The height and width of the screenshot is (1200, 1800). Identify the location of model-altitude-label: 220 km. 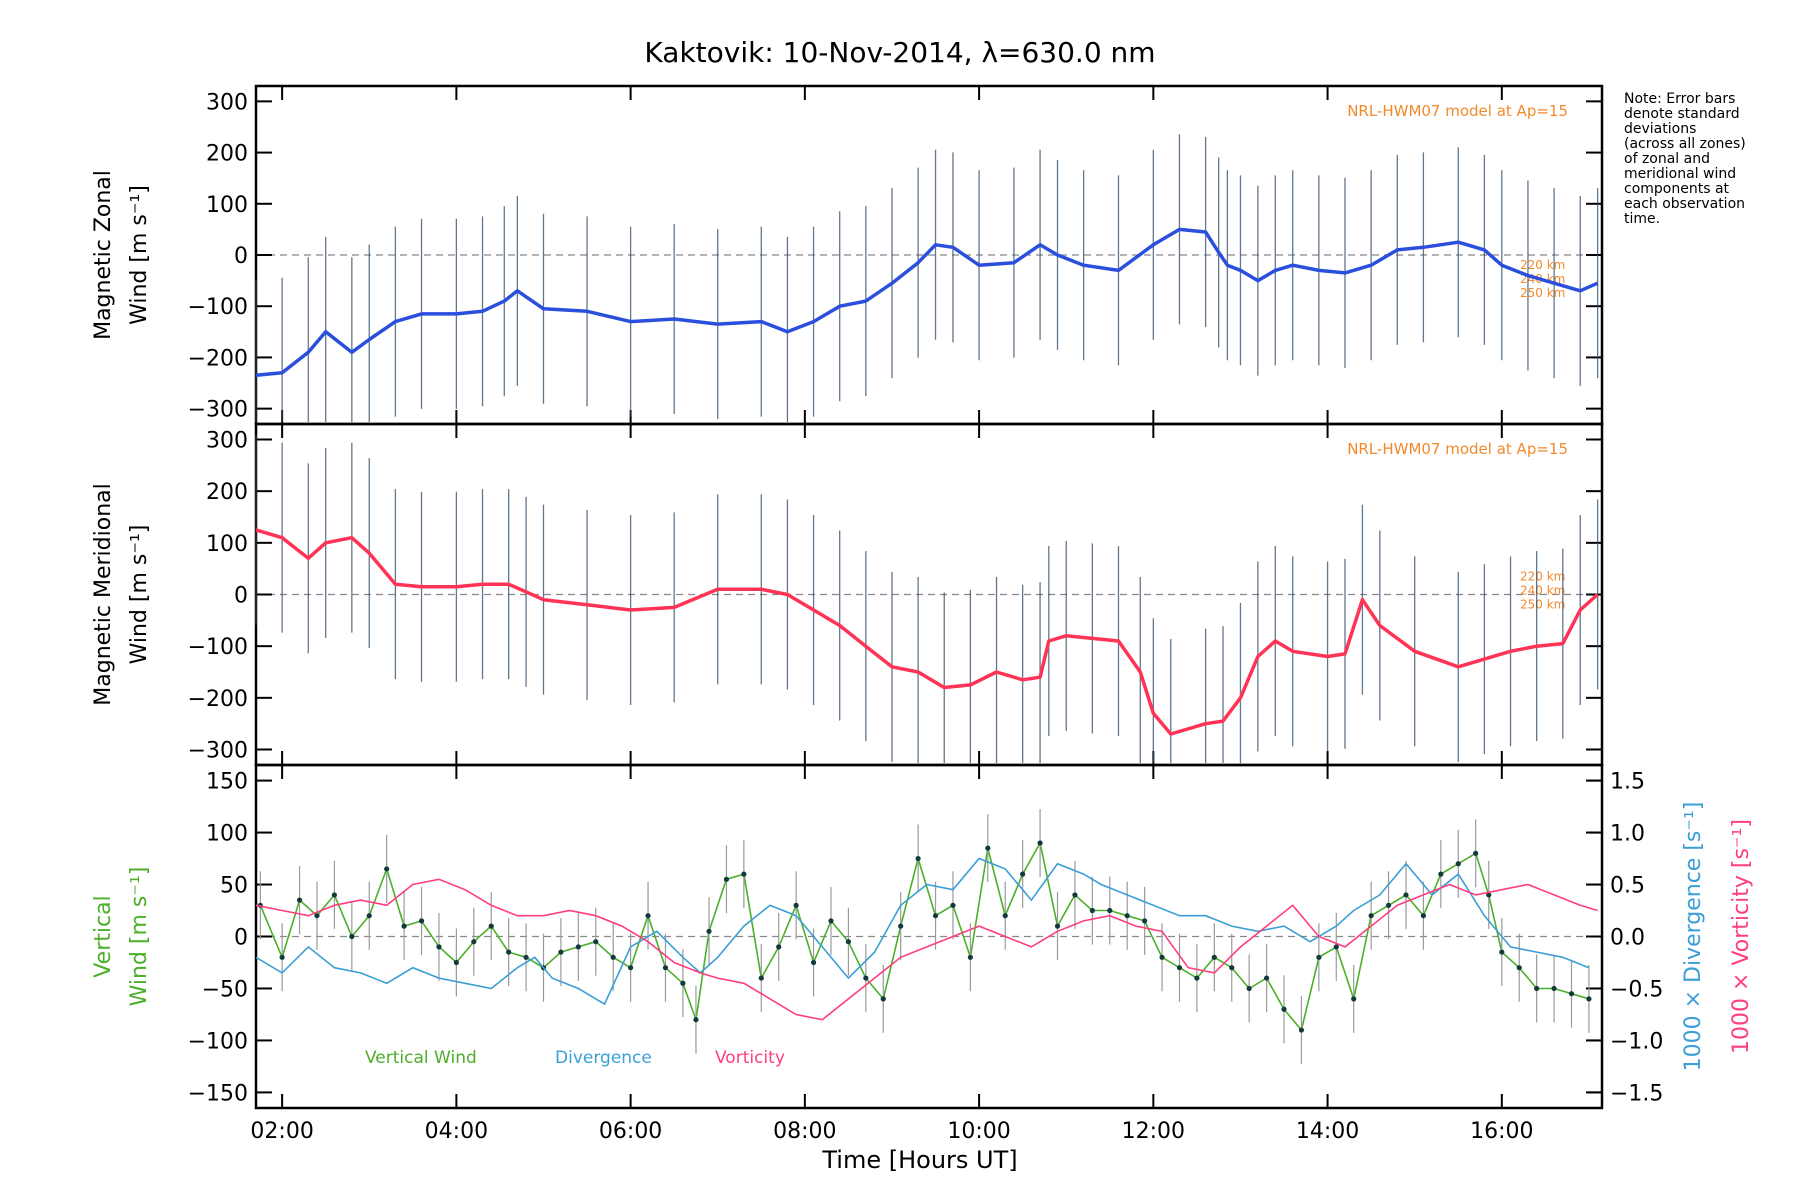
(1542, 577).